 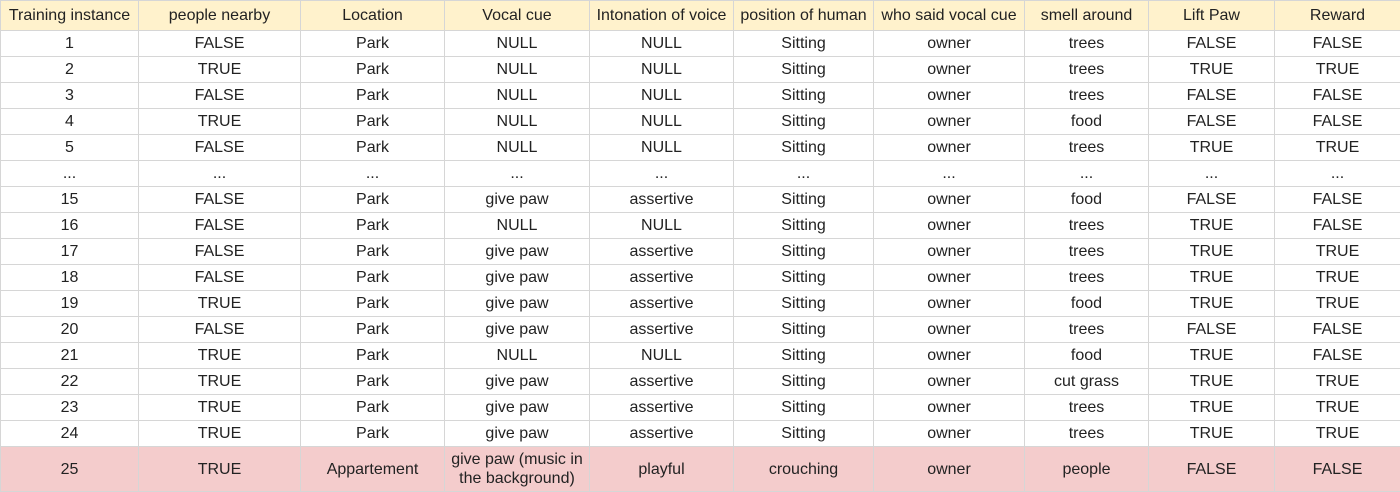 I want to click on cell-training-instance: 2, so click(x=69, y=69).